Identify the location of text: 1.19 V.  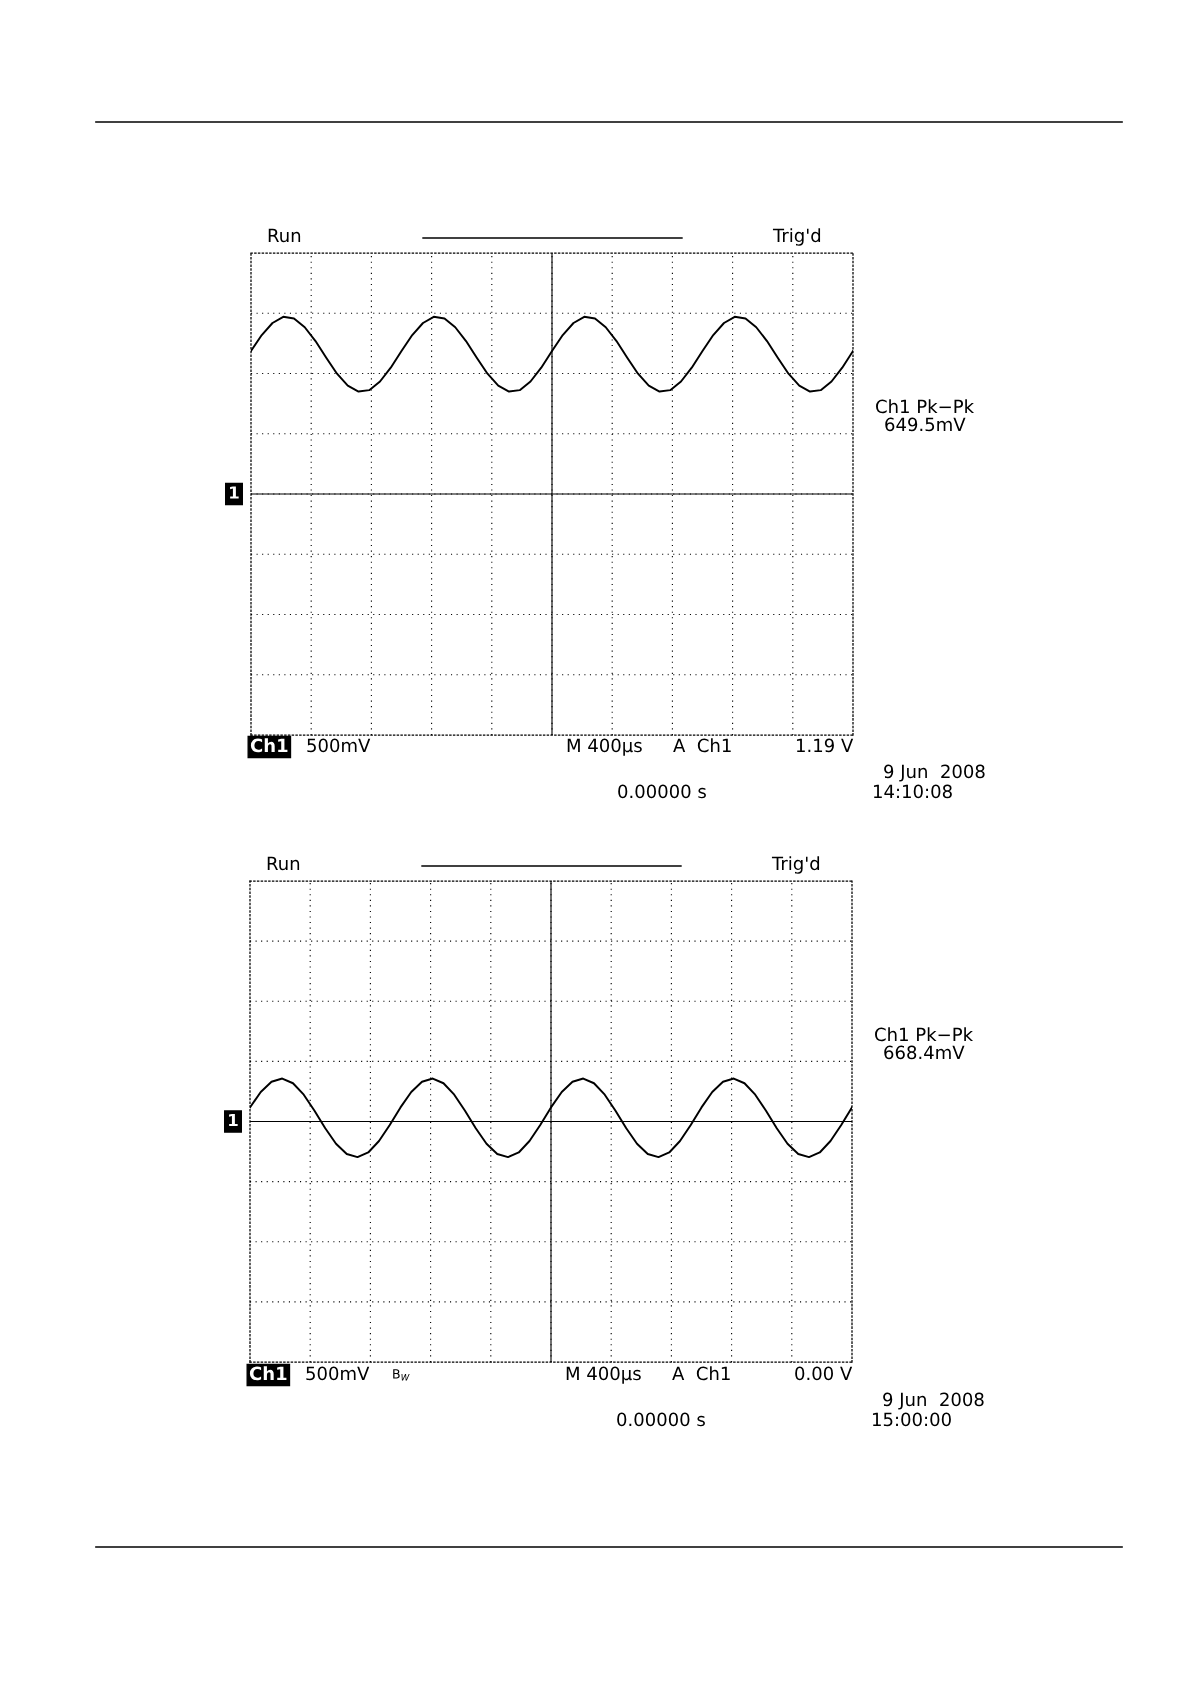
(825, 745).